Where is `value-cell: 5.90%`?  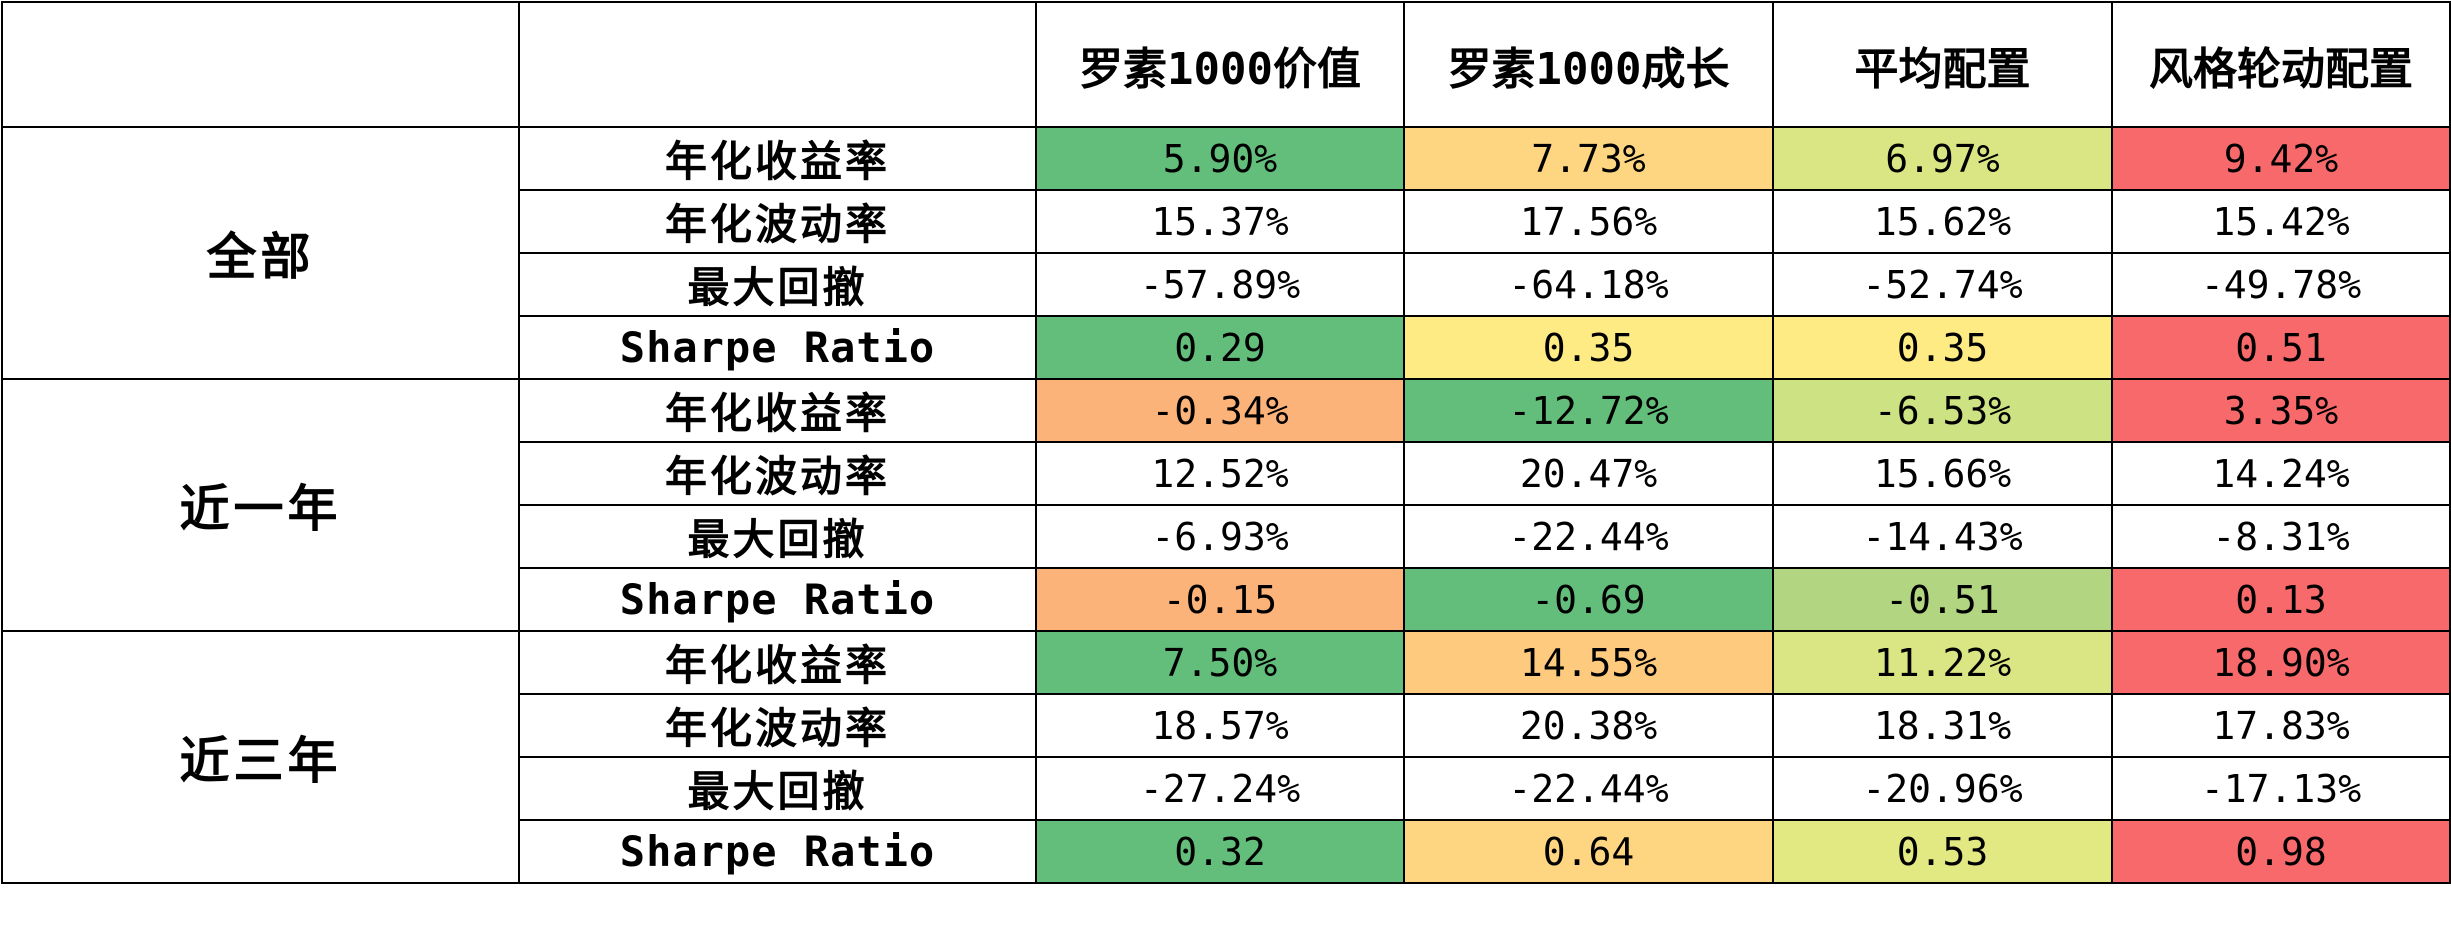 value-cell: 5.90% is located at coordinates (1220, 158).